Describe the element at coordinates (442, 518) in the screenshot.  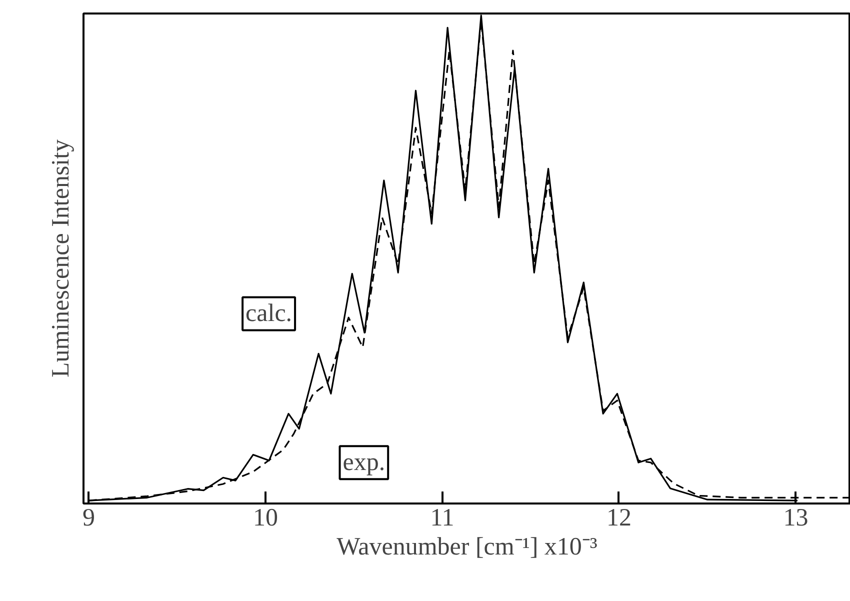
I see `x-tick-label: 11` at that location.